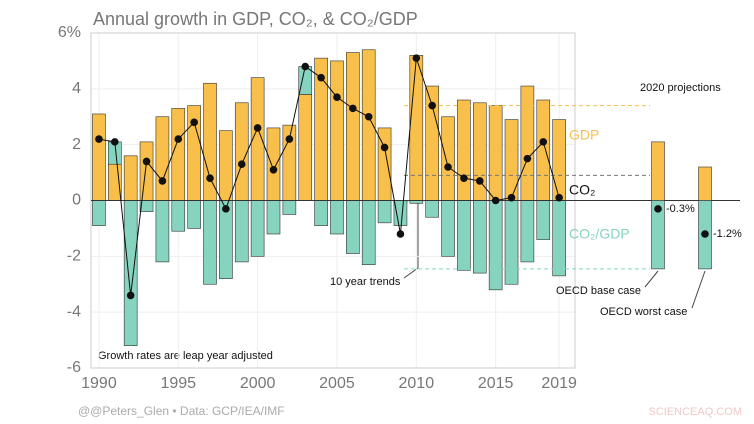 The image size is (754, 424). What do you see at coordinates (258, 383) in the screenshot?
I see `x-tick-label: 2000` at bounding box center [258, 383].